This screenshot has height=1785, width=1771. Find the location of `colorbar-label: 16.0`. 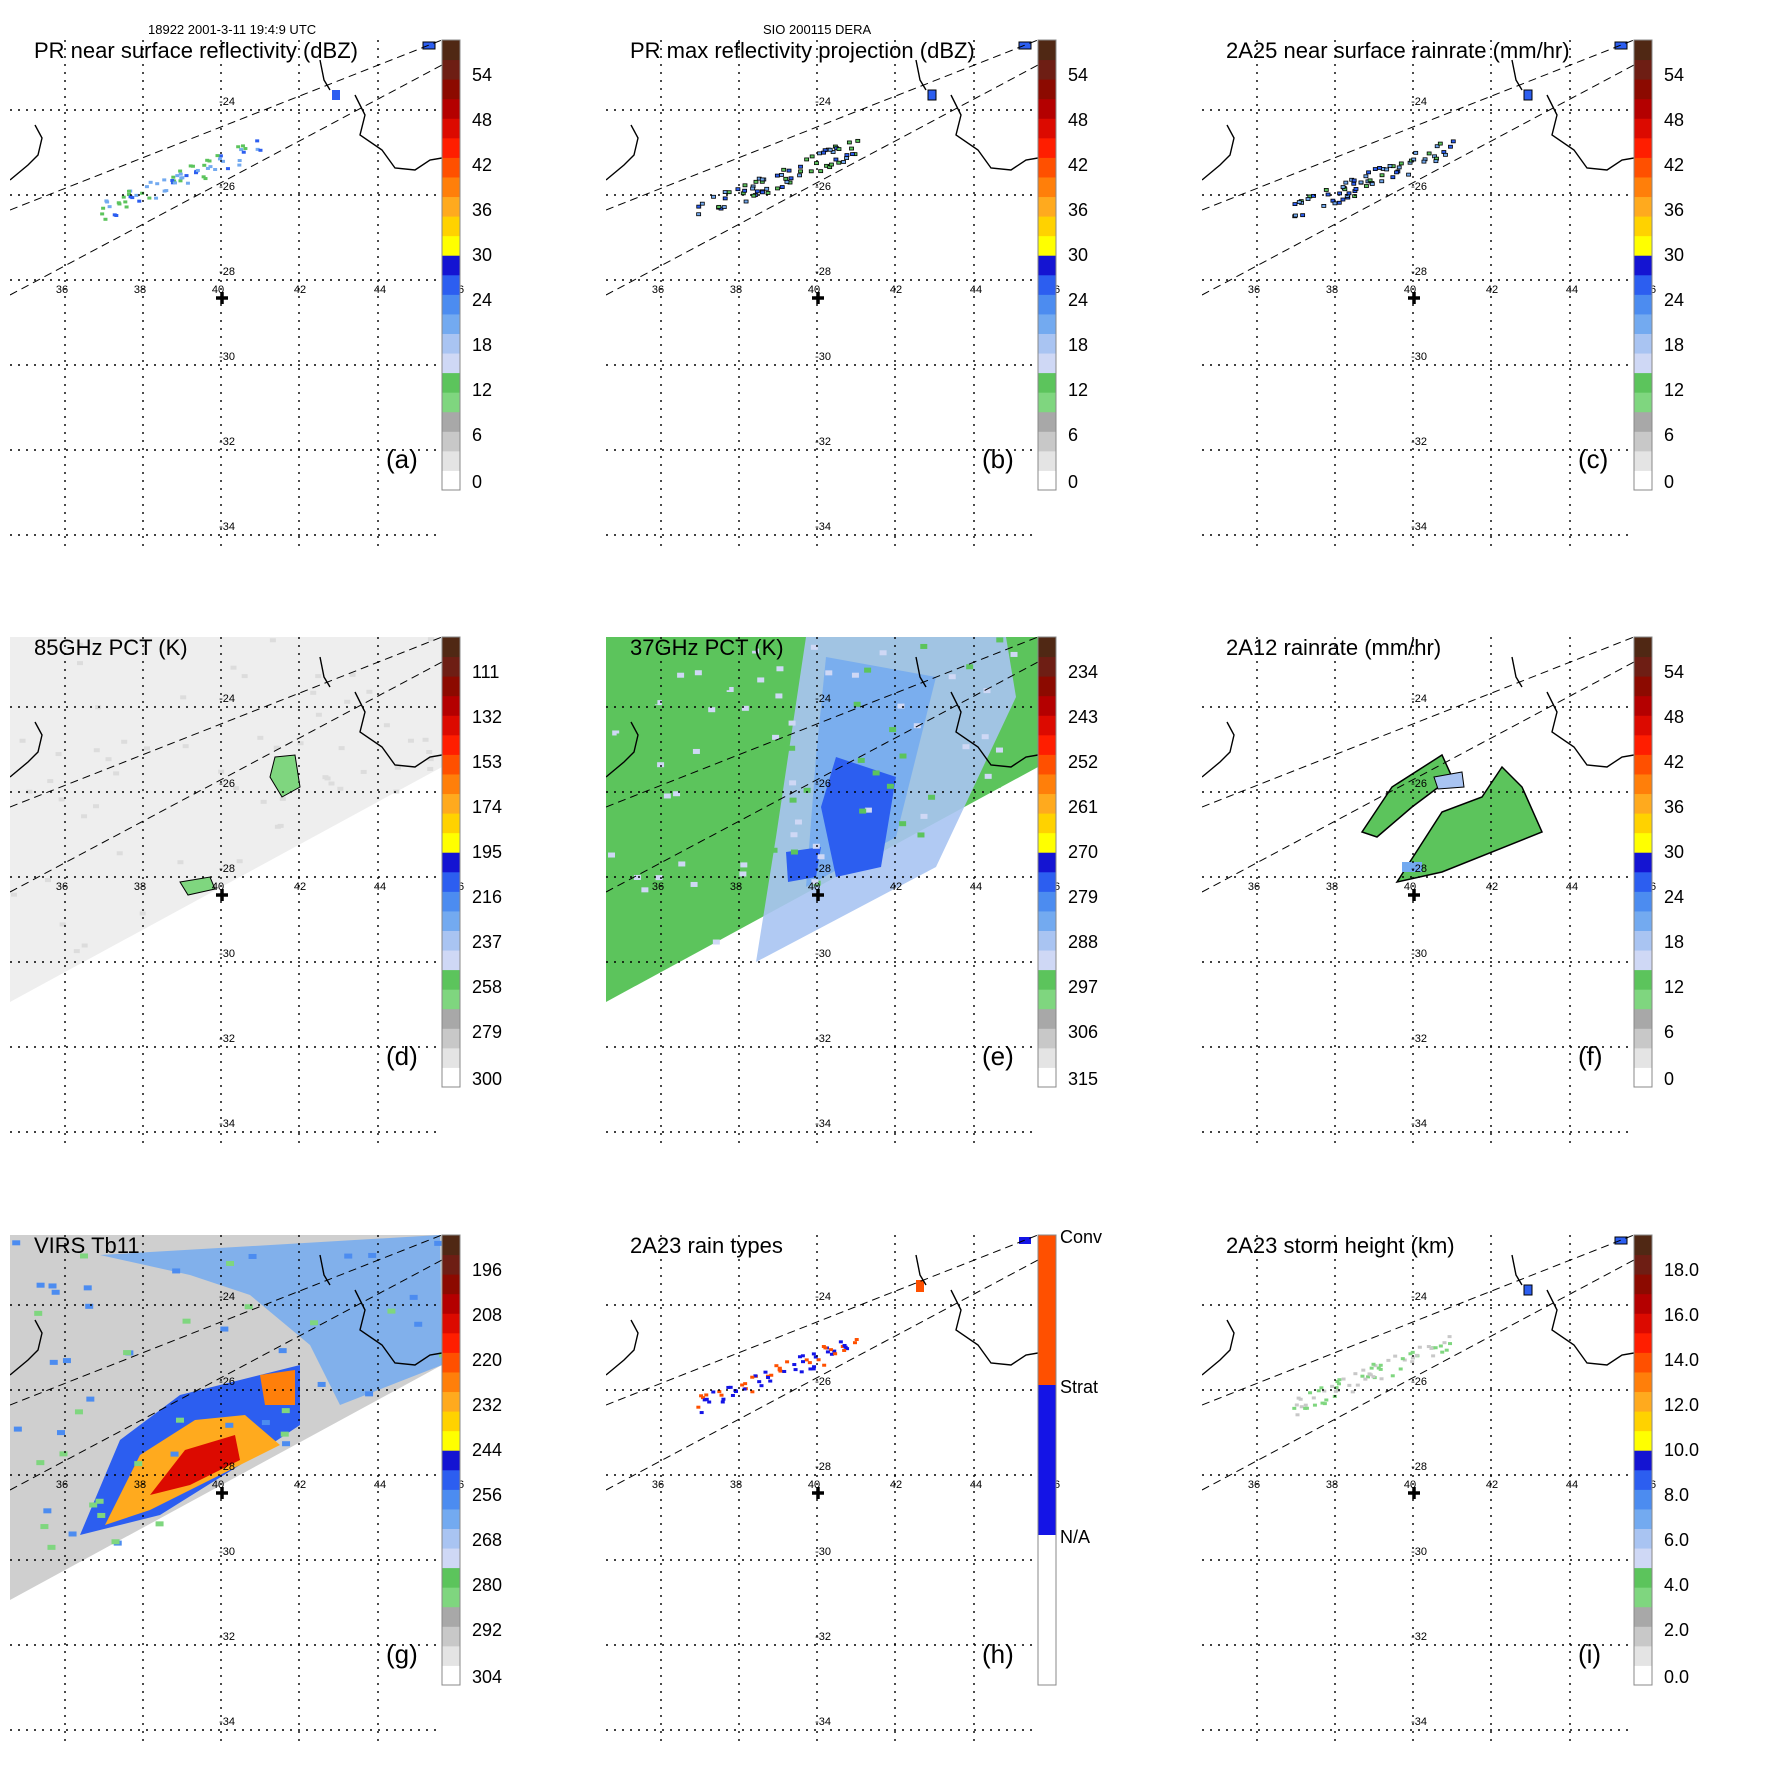

colorbar-label: 16.0 is located at coordinates (1681, 1315).